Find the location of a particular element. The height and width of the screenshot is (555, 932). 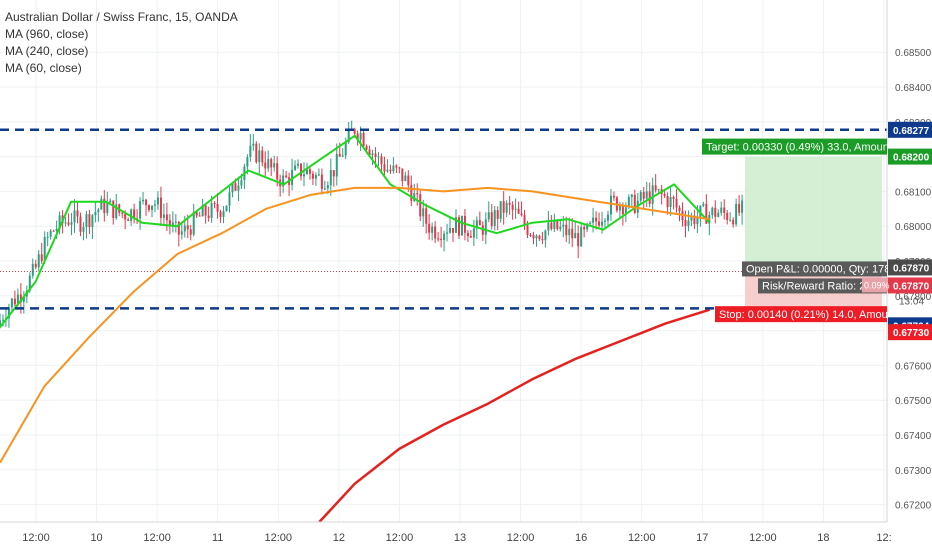

percent-change-label: 0.09% is located at coordinates (877, 285).